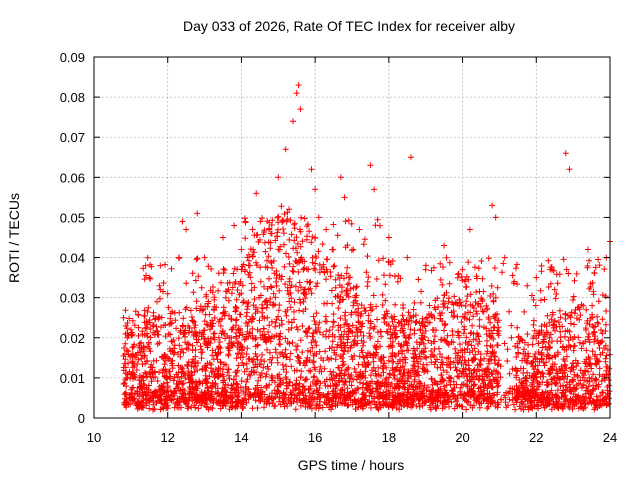  I want to click on x-tick-label: 12, so click(167, 437).